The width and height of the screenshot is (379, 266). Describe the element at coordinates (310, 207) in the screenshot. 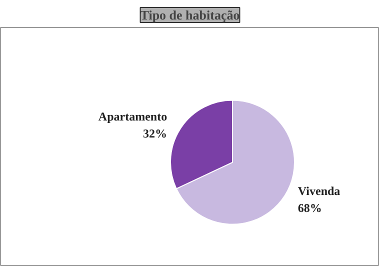

I see `data-label: 68%` at that location.